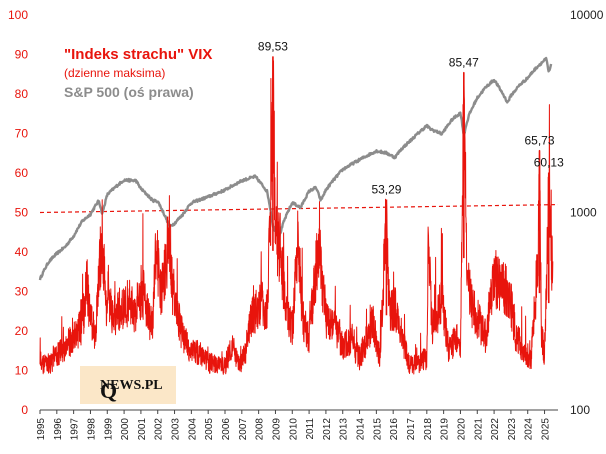  What do you see at coordinates (109, 390) in the screenshot?
I see `logo-q: Q` at bounding box center [109, 390].